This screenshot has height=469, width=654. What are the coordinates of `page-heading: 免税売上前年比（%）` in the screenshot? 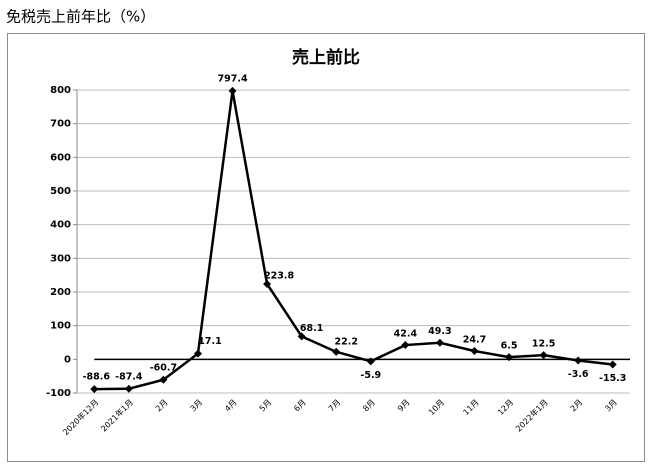 It's located at (80, 17).